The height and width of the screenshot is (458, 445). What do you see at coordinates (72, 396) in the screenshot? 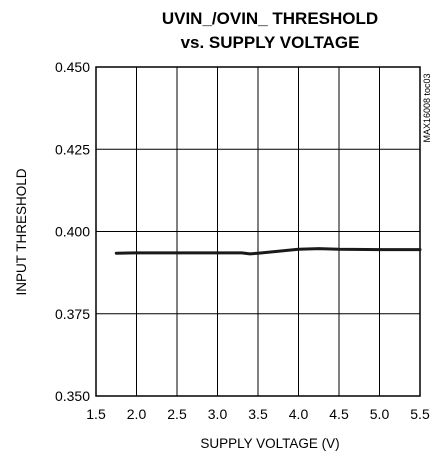
I see `y-tick-label-4: 0.350` at bounding box center [72, 396].